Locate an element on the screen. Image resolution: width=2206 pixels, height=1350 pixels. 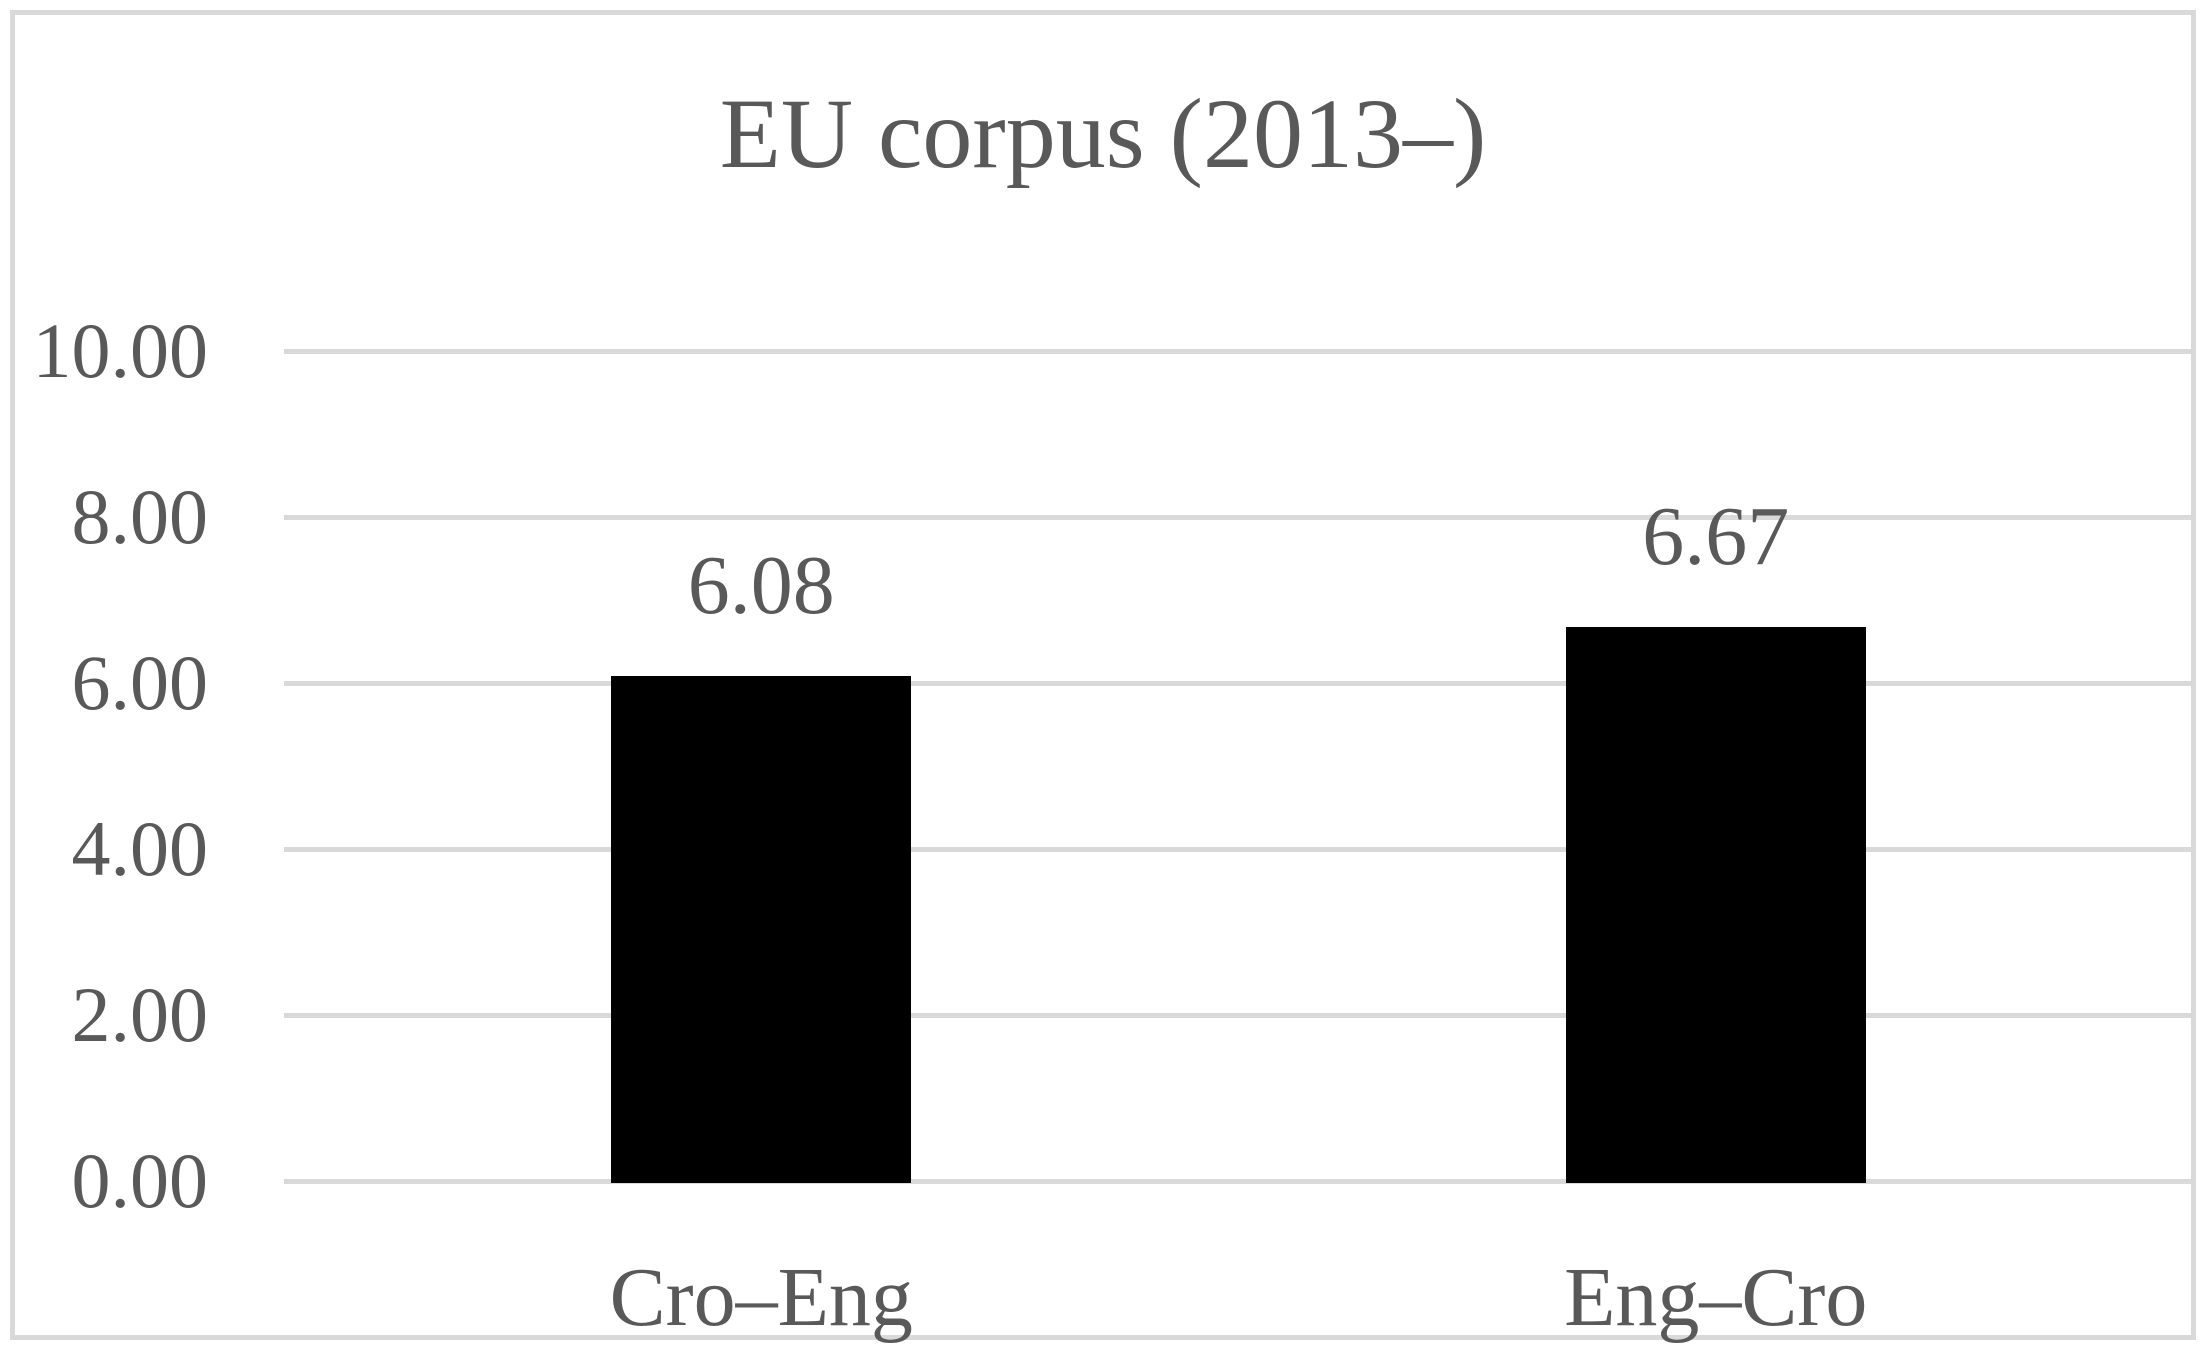
bar-data-label: 6.08 is located at coordinates (761, 586).